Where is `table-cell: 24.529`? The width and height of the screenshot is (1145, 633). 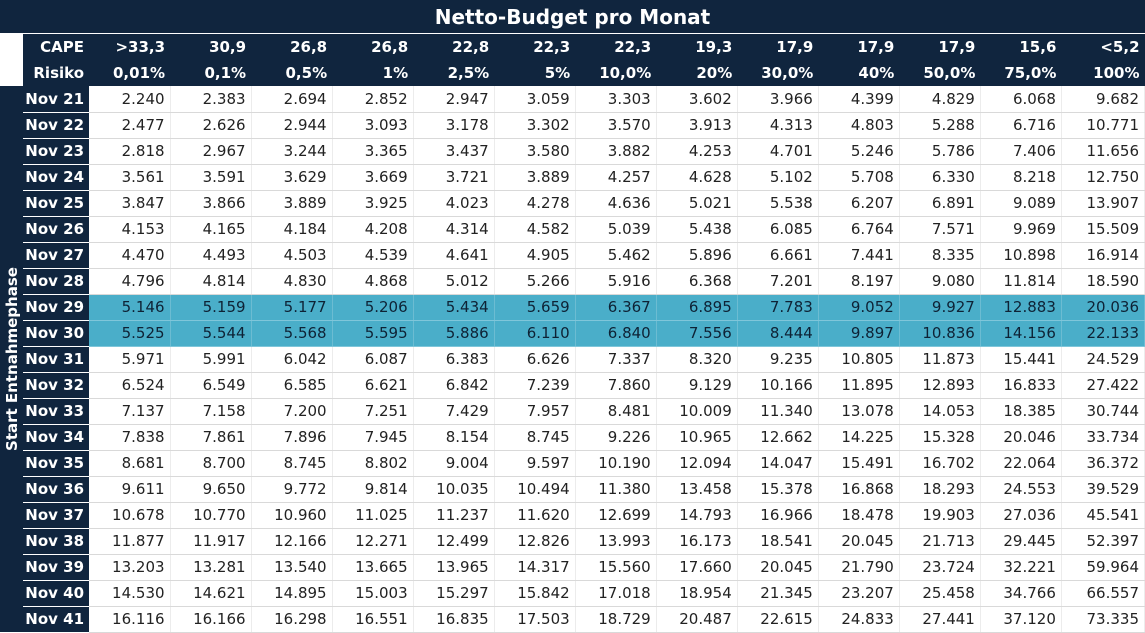
table-cell: 24.529 is located at coordinates (1103, 359).